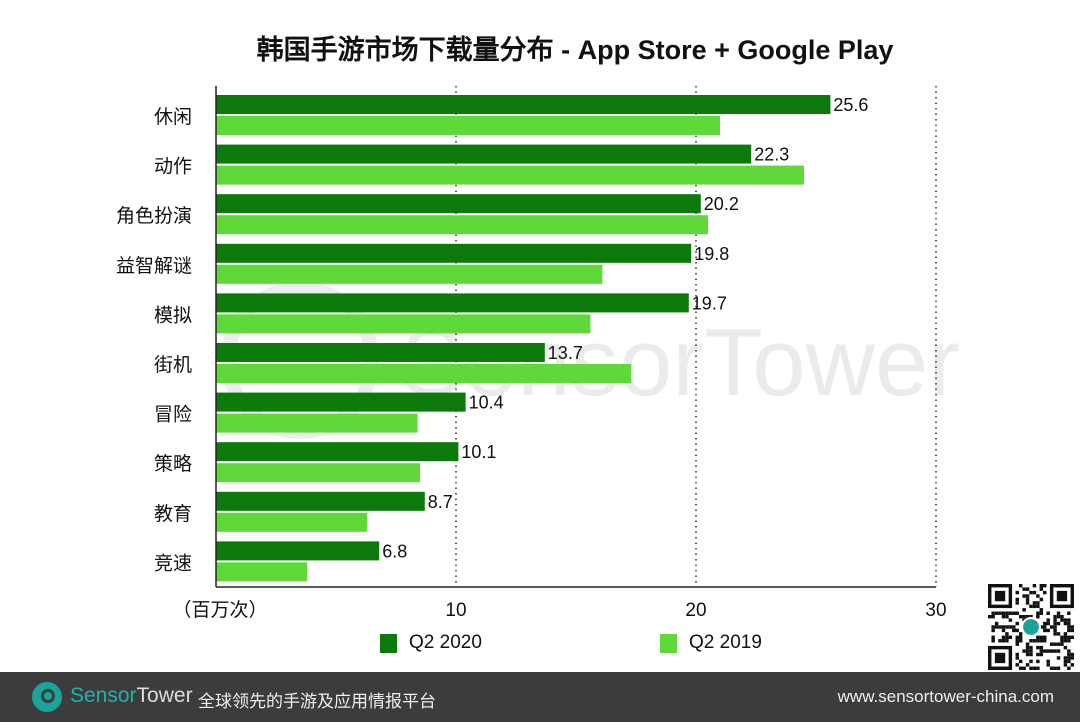 This screenshot has height=722, width=1080. Describe the element at coordinates (486, 403) in the screenshot. I see `data-label: 10.4` at that location.